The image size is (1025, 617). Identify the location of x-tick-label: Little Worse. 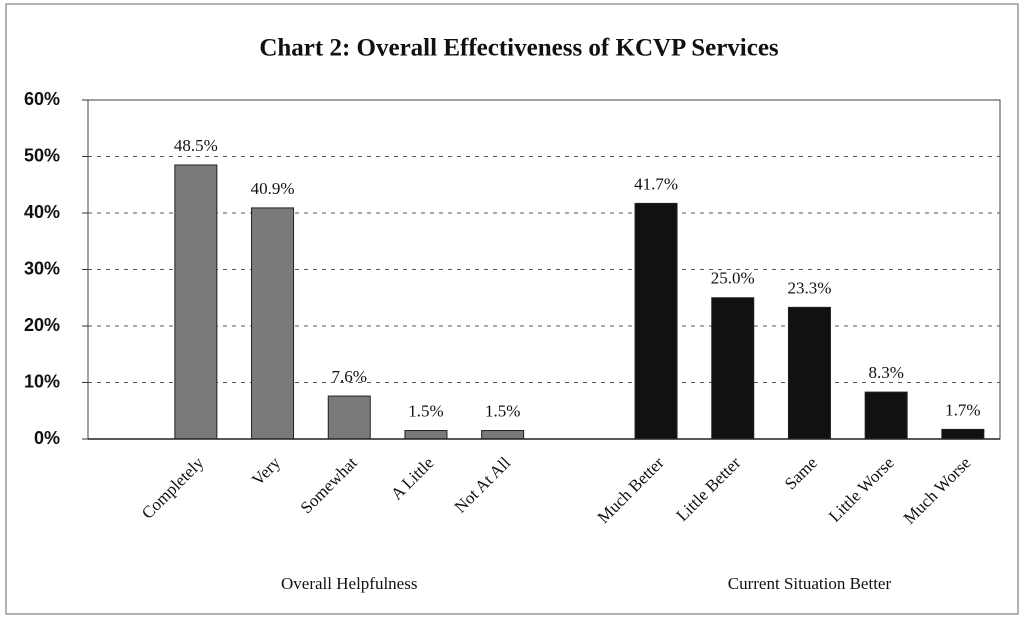
(861, 489).